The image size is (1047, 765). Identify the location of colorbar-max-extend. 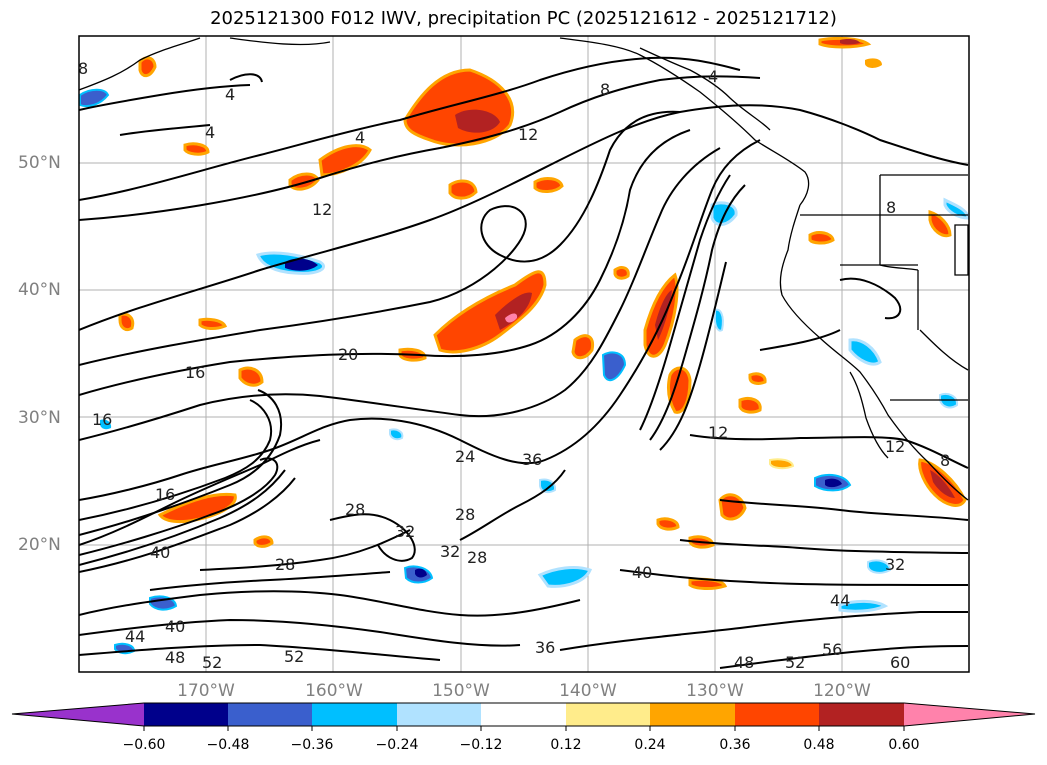
(969, 714).